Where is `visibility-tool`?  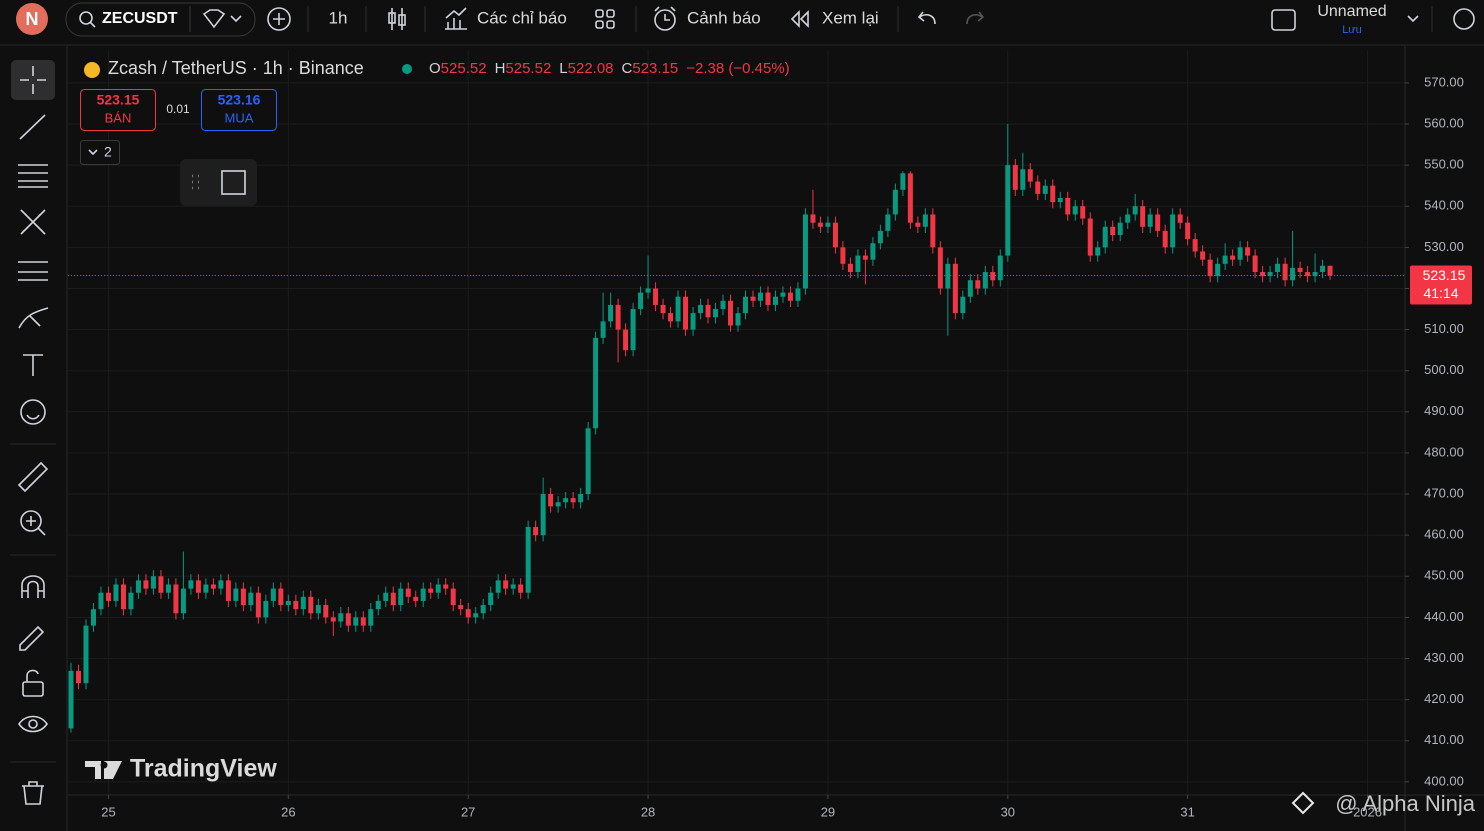 visibility-tool is located at coordinates (33, 724).